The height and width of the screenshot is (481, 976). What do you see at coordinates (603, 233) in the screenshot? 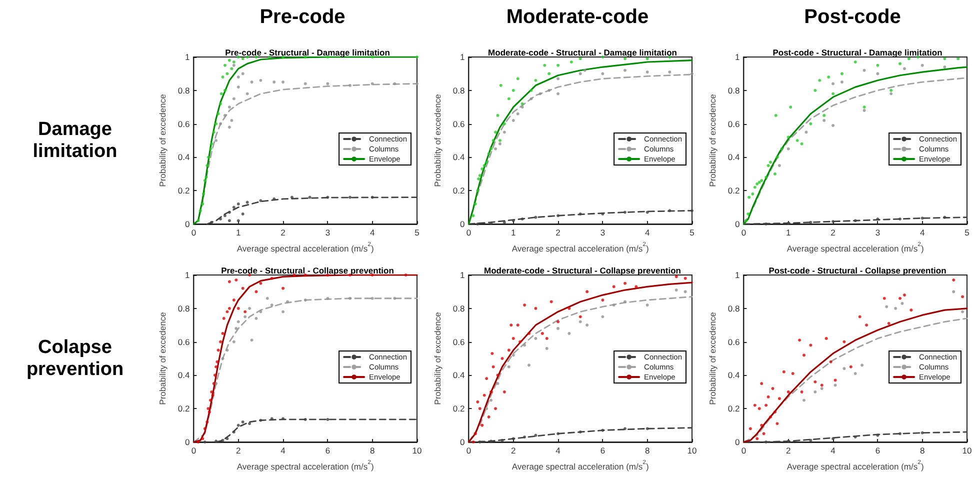
I see `x-tick-label: 3` at bounding box center [603, 233].